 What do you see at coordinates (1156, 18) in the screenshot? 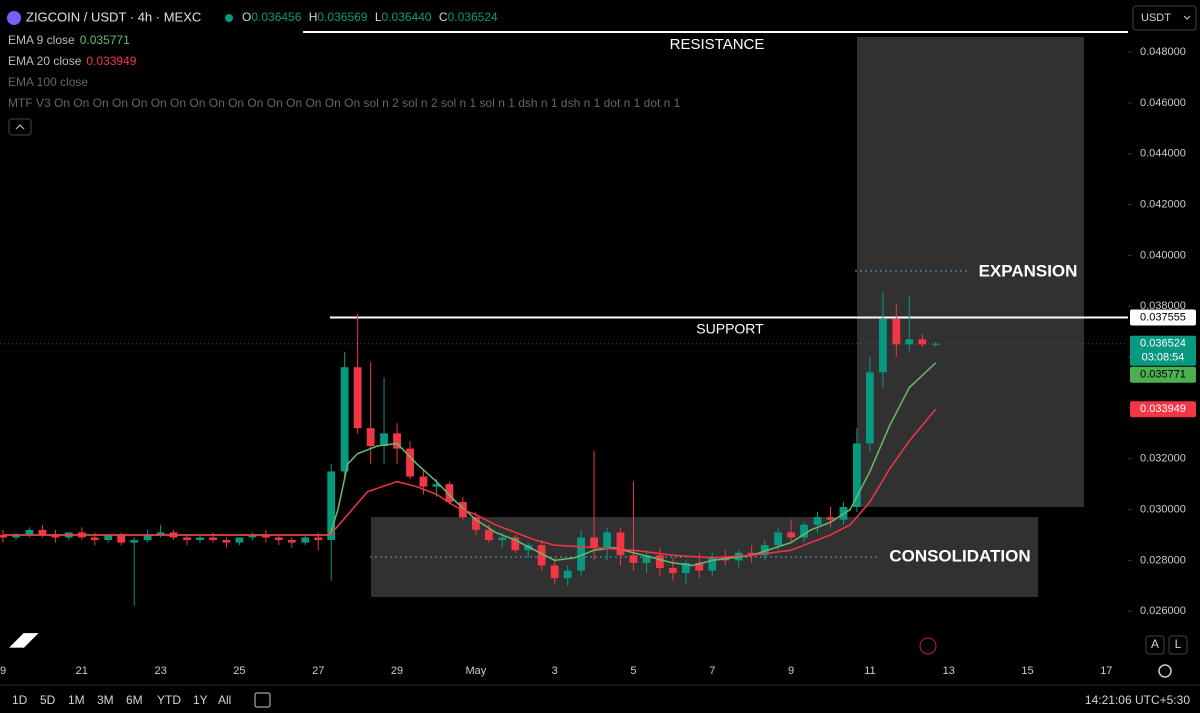
I see `currency: USDT` at bounding box center [1156, 18].